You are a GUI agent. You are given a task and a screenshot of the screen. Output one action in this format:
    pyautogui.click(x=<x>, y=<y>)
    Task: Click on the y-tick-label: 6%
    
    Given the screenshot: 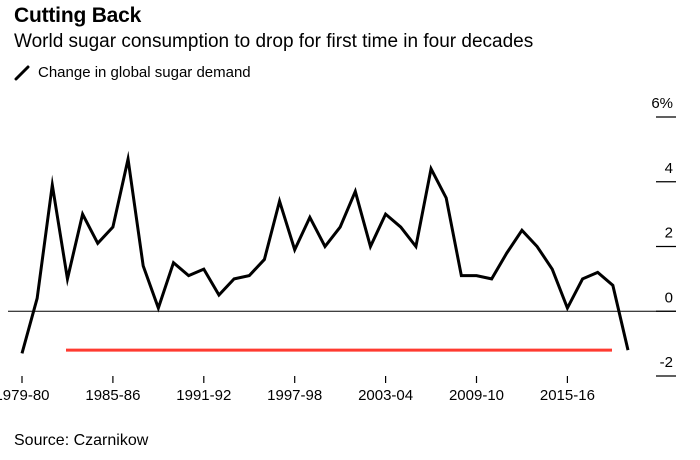 What is the action you would take?
    pyautogui.click(x=662, y=103)
    